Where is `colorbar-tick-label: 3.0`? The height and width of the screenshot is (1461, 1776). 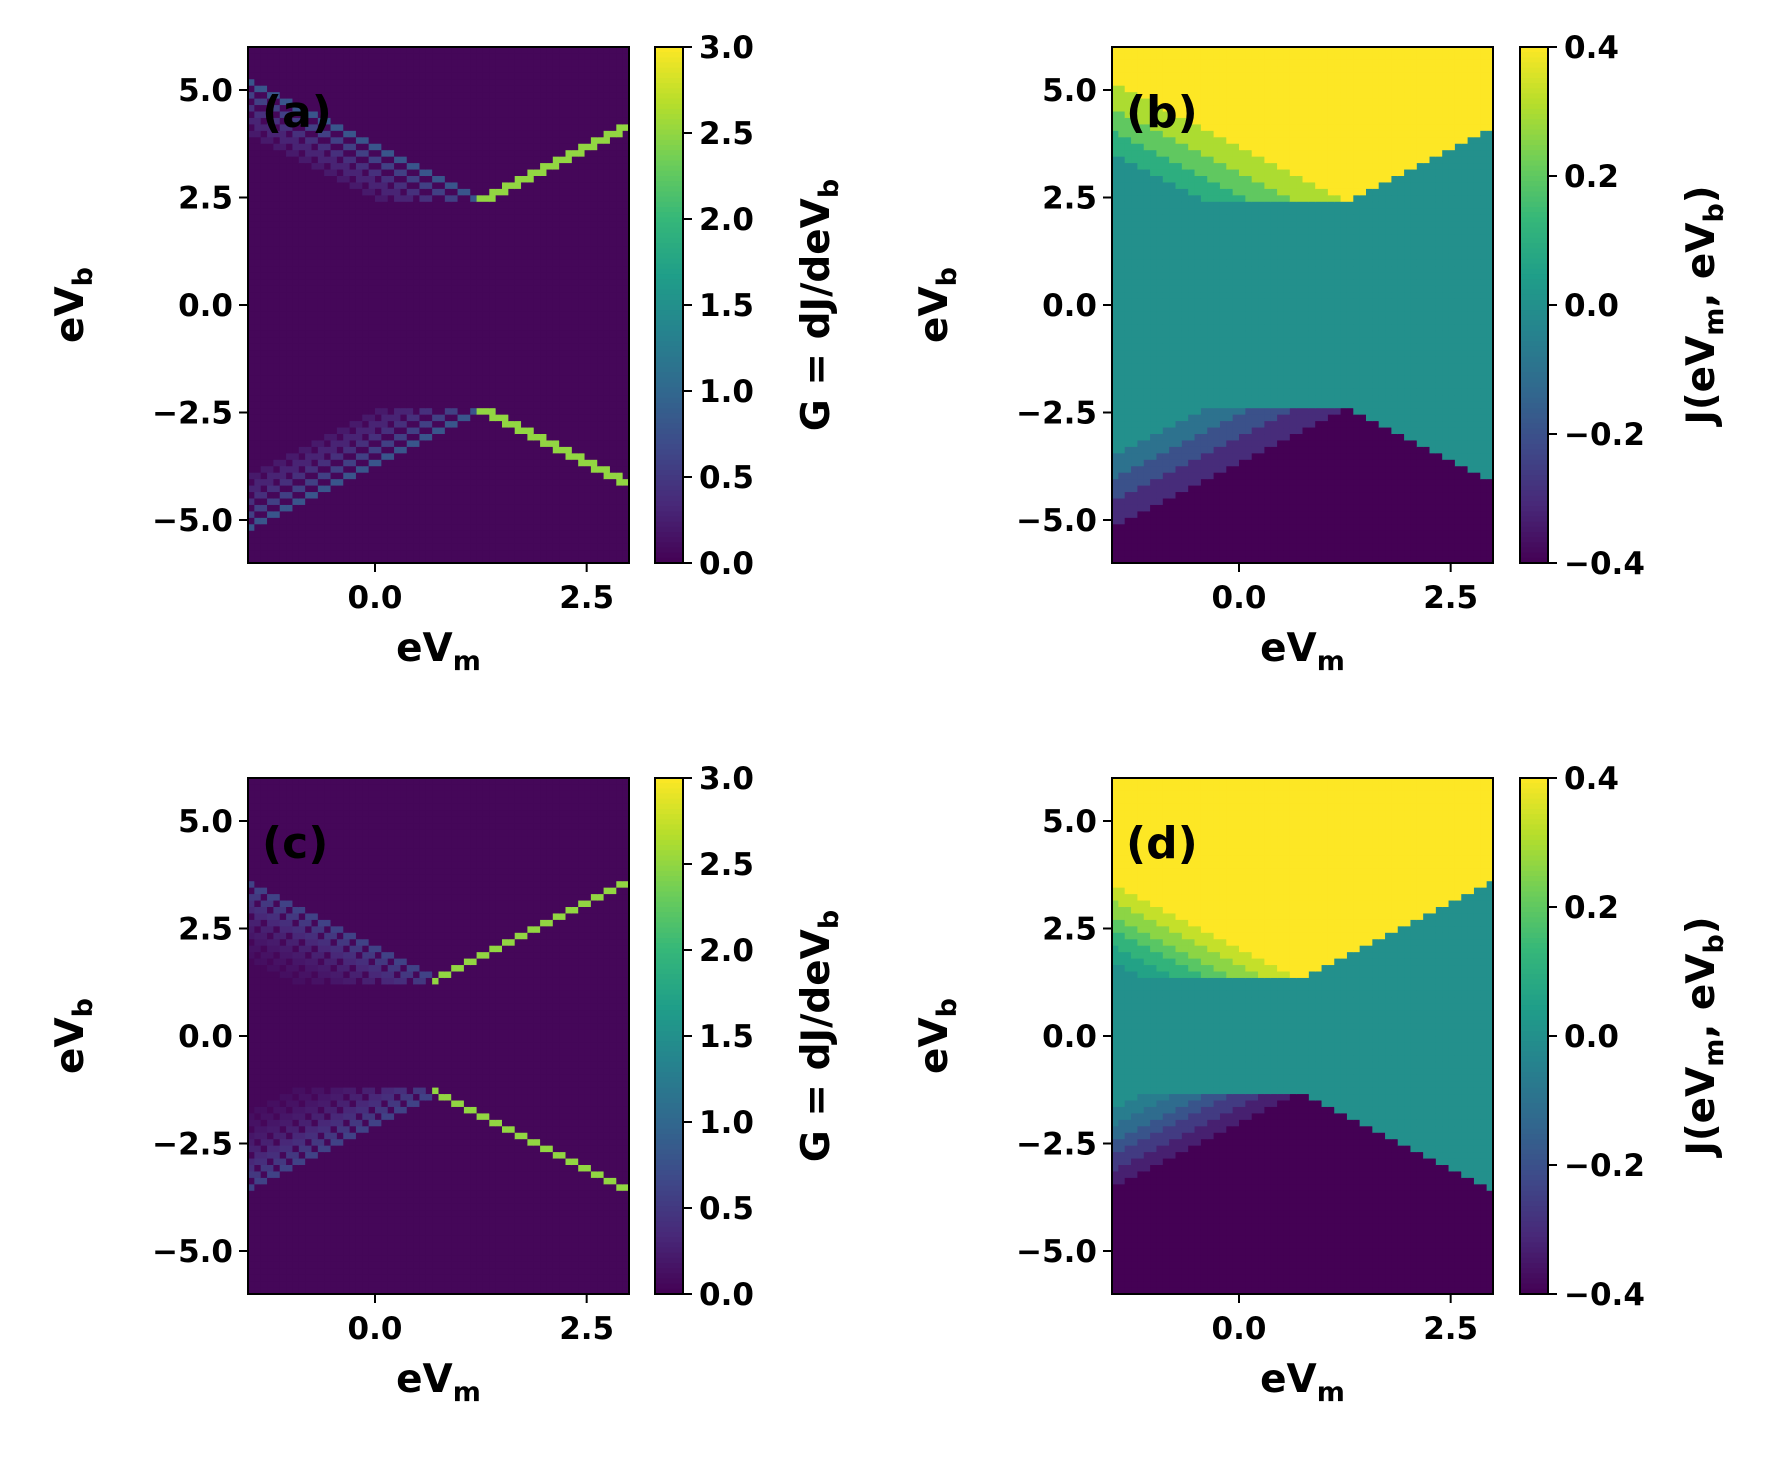
colorbar-tick-label: 3.0 is located at coordinates (726, 48).